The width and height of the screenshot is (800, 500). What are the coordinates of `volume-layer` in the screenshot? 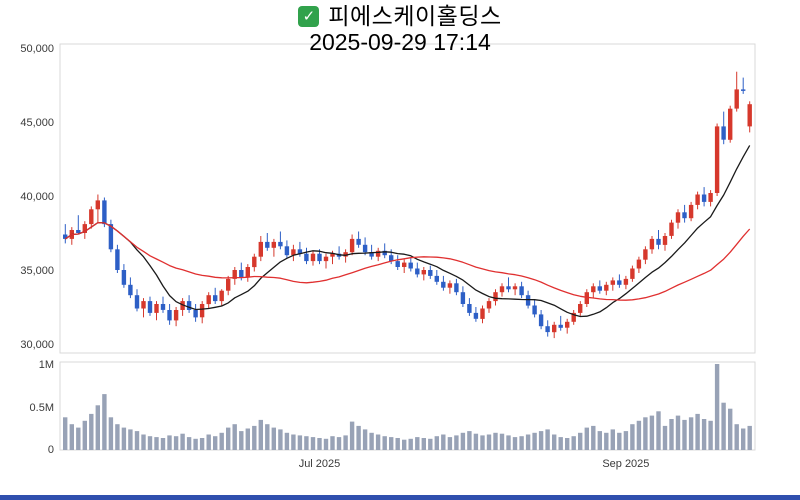 It's located at (407, 407).